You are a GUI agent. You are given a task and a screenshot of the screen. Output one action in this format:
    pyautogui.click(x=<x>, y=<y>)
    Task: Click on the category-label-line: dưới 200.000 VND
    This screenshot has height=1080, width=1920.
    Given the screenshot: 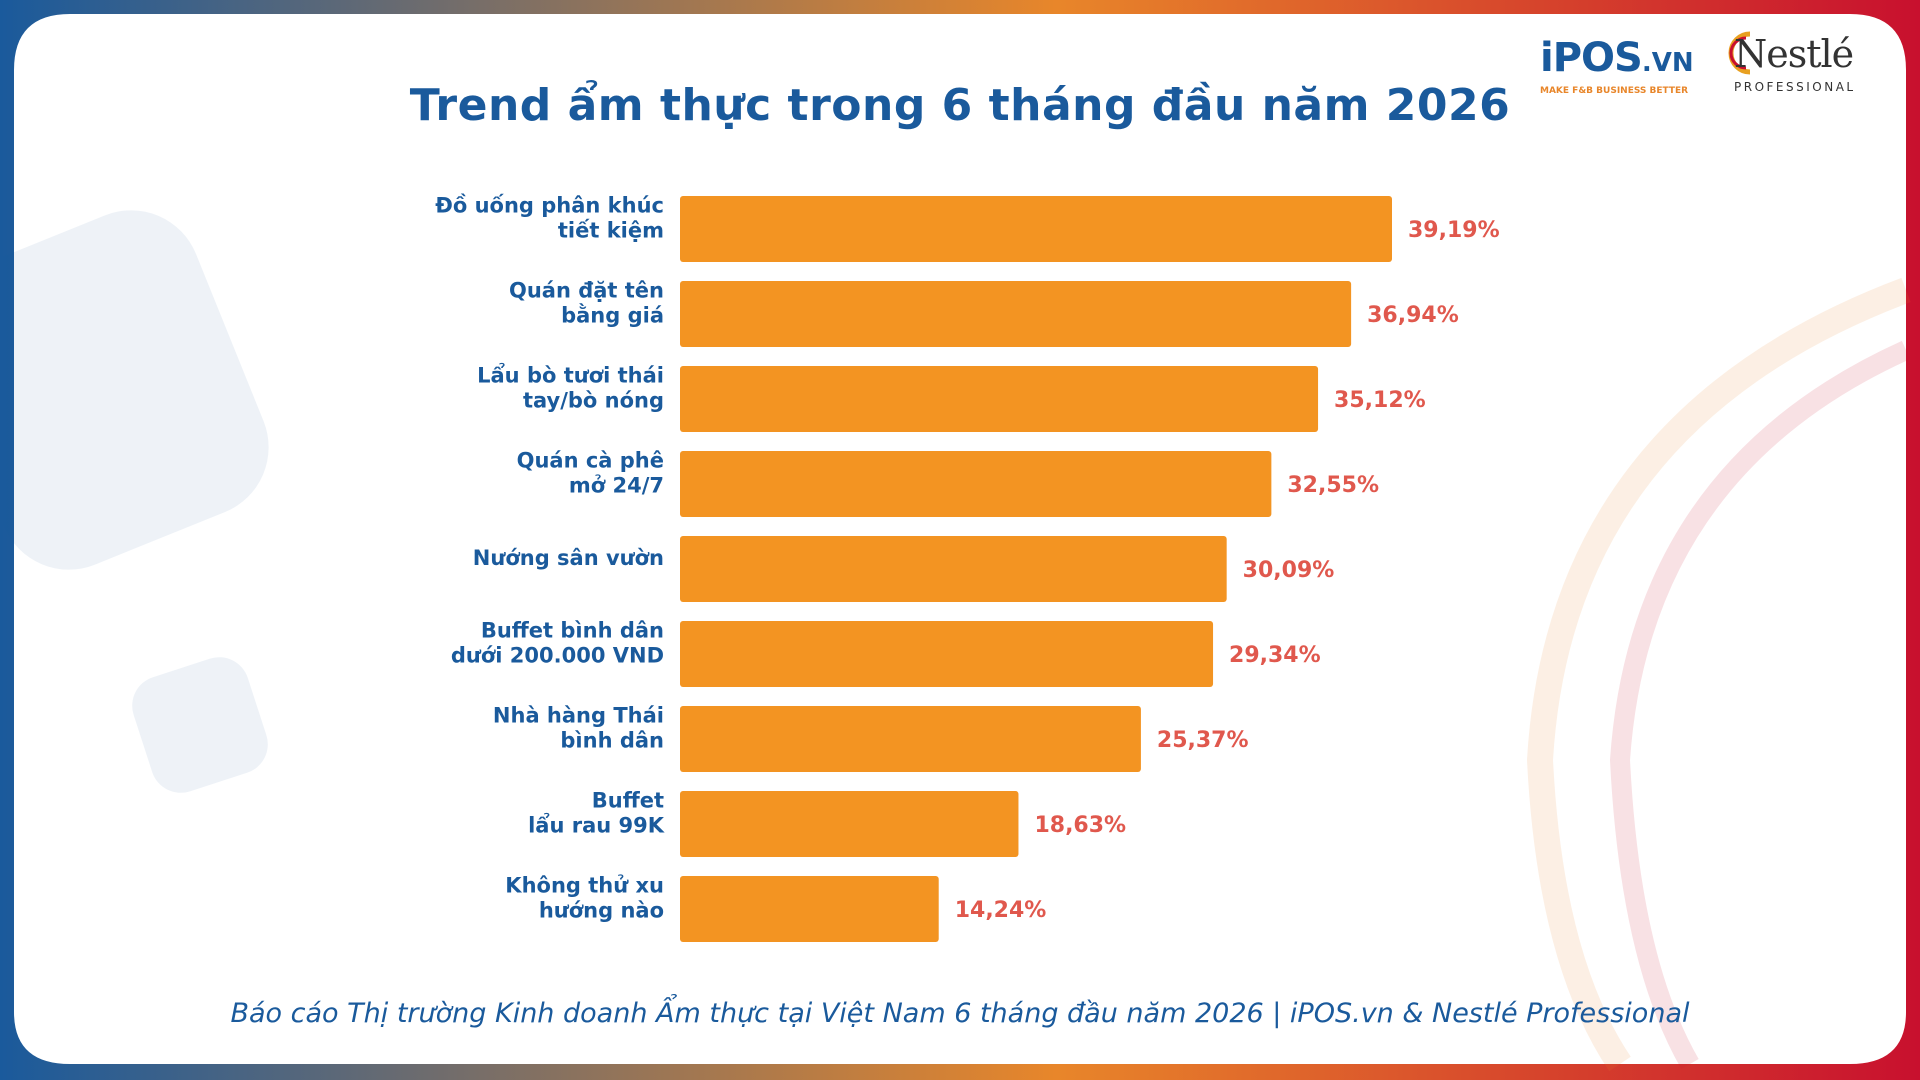 What is the action you would take?
    pyautogui.click(x=557, y=656)
    